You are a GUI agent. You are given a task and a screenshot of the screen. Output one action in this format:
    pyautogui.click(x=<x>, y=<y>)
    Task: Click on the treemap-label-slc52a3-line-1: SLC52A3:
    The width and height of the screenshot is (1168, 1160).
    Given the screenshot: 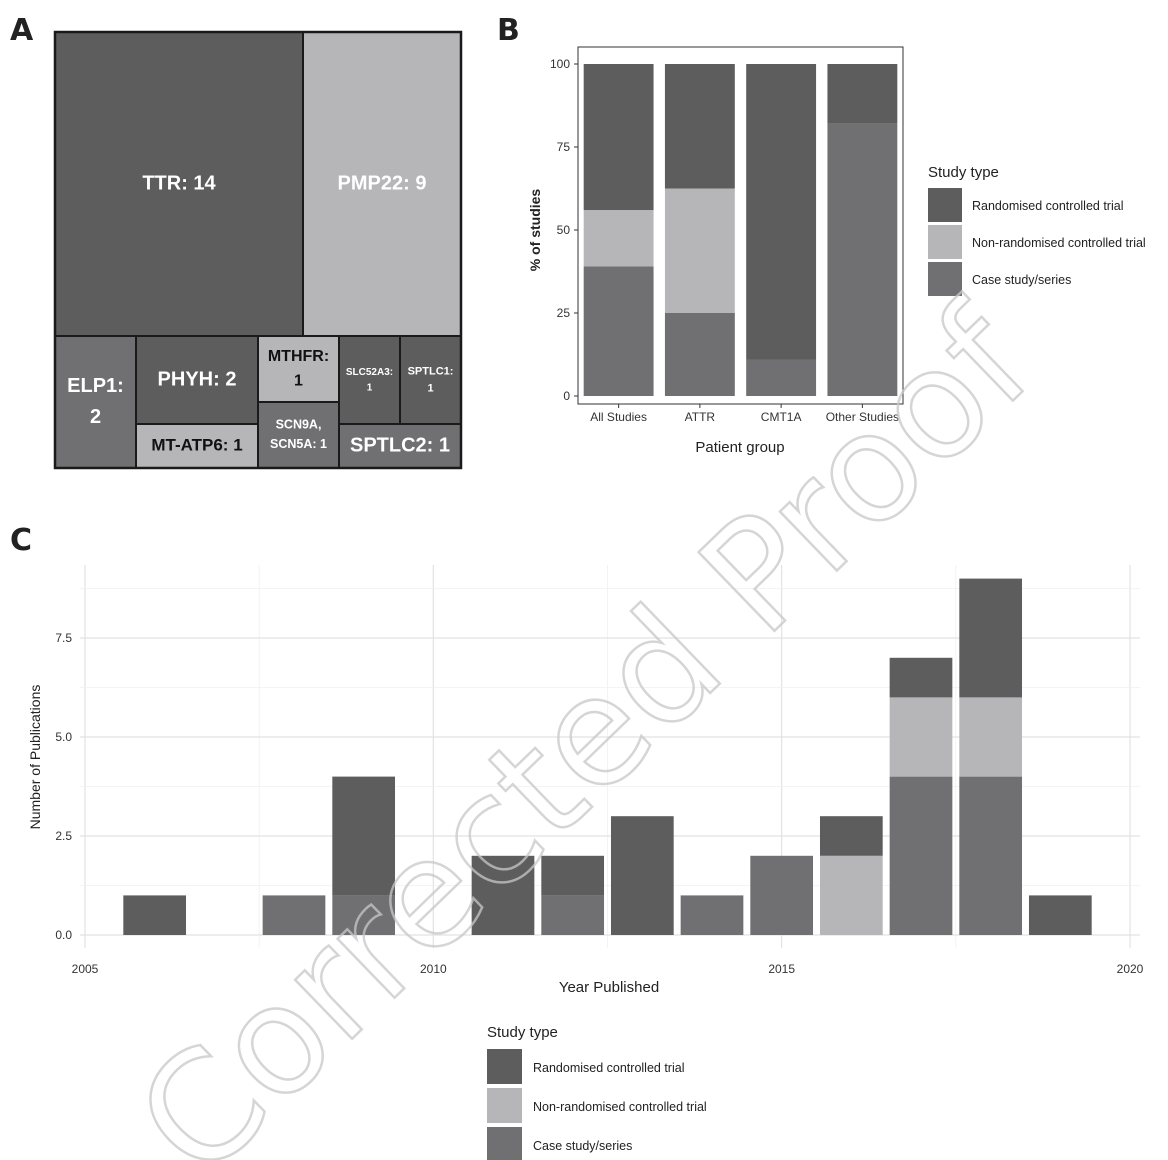 What is the action you would take?
    pyautogui.click(x=369, y=372)
    